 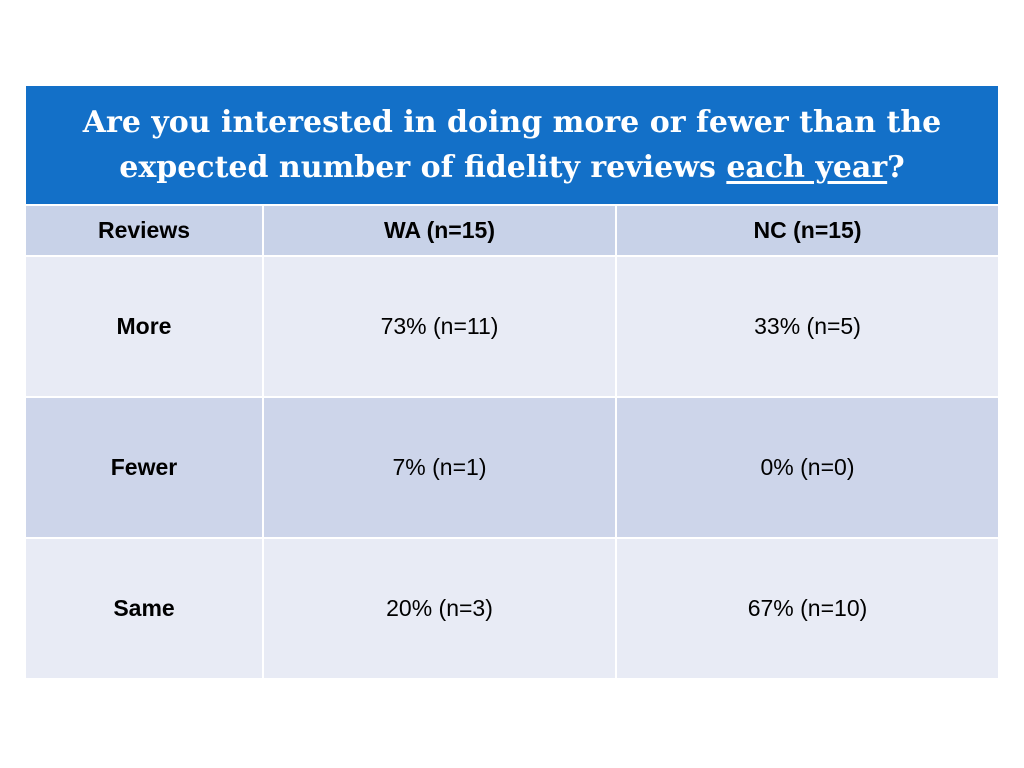 What do you see at coordinates (440, 231) in the screenshot?
I see `column-header-wa: WA (n=15)` at bounding box center [440, 231].